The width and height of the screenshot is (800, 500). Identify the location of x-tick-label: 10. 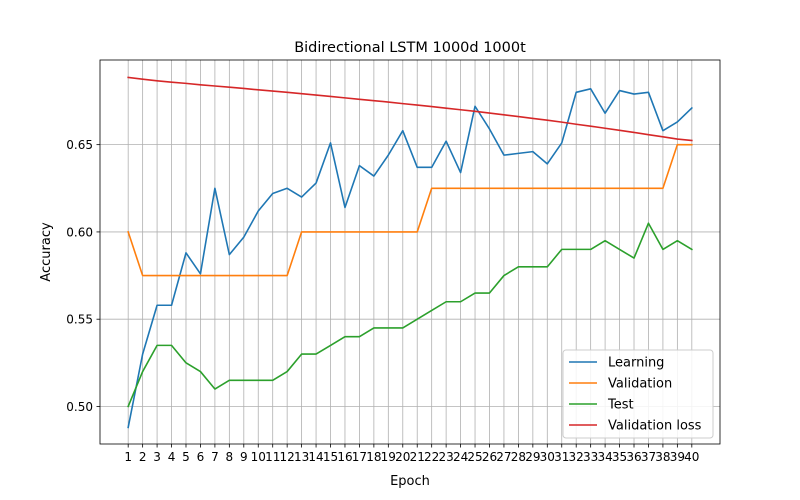
(258, 457).